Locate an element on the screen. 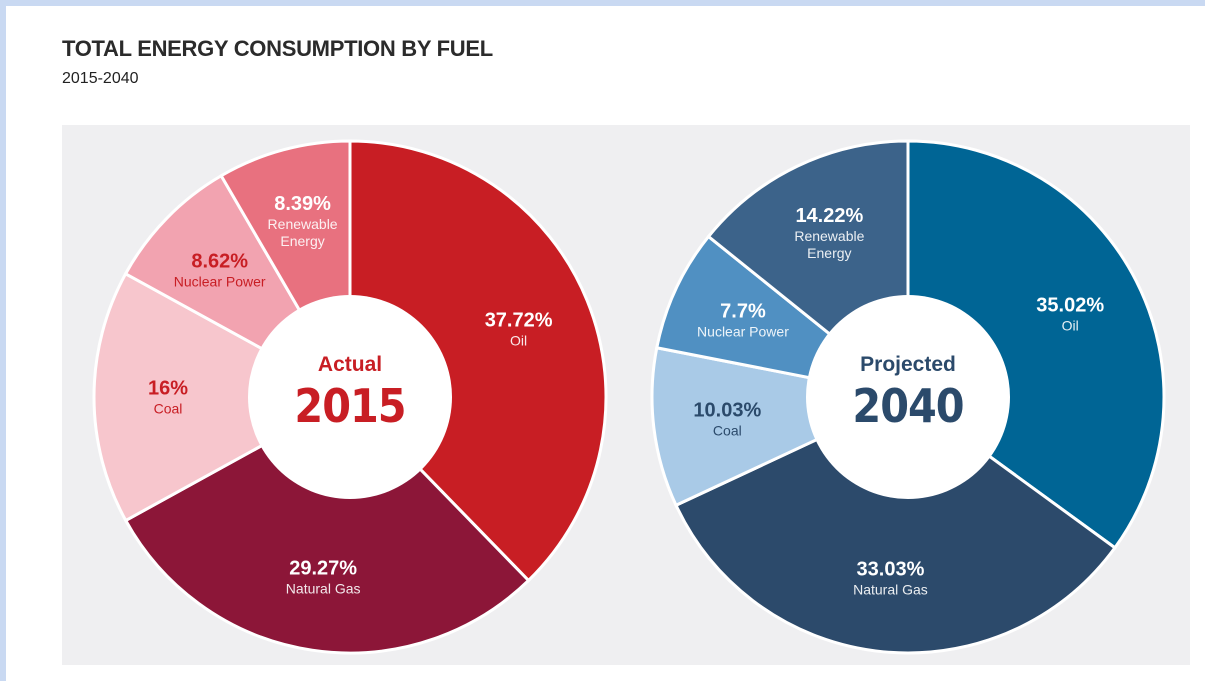 The image size is (1211, 681). segment-value-label: 14.22% is located at coordinates (829, 216).